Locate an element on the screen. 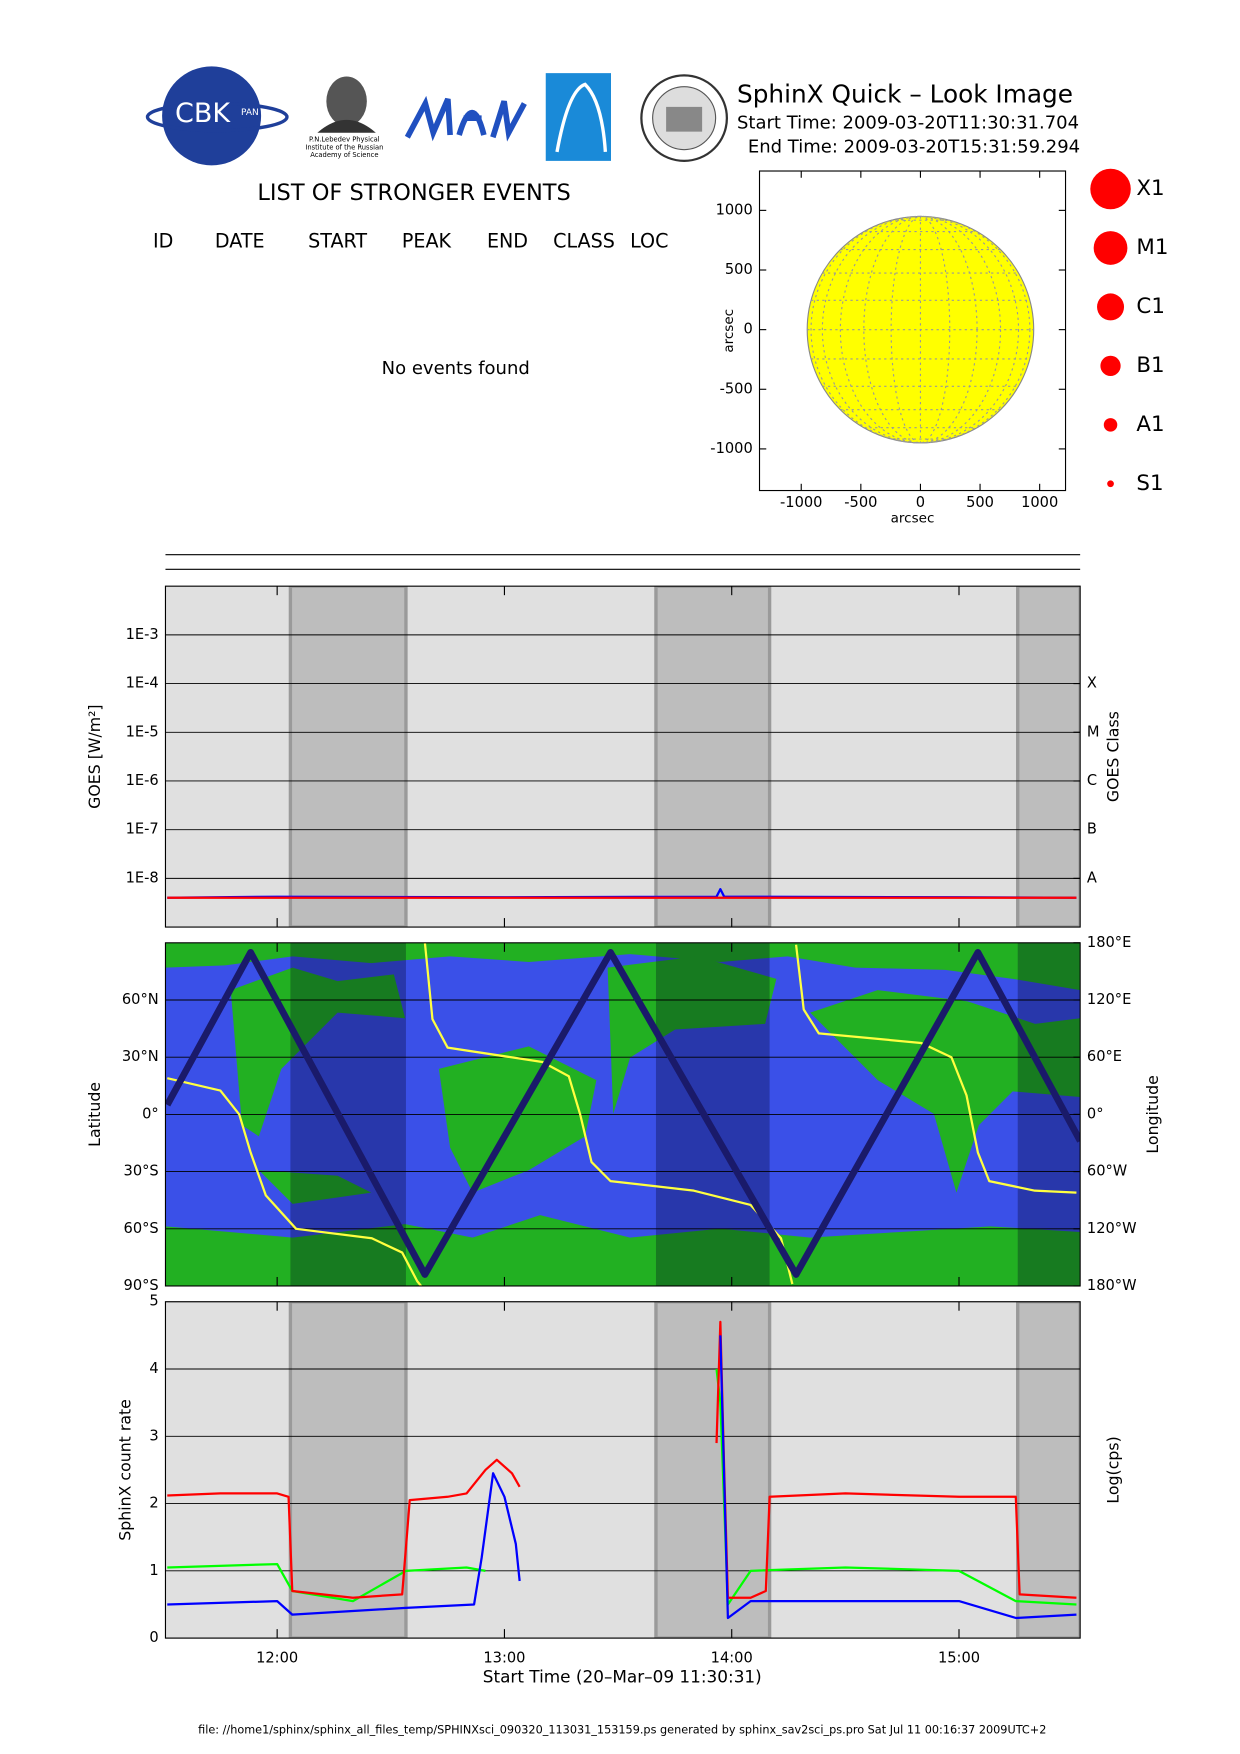 The height and width of the screenshot is (1754, 1240). y2-tick-label: X is located at coordinates (1092, 683).